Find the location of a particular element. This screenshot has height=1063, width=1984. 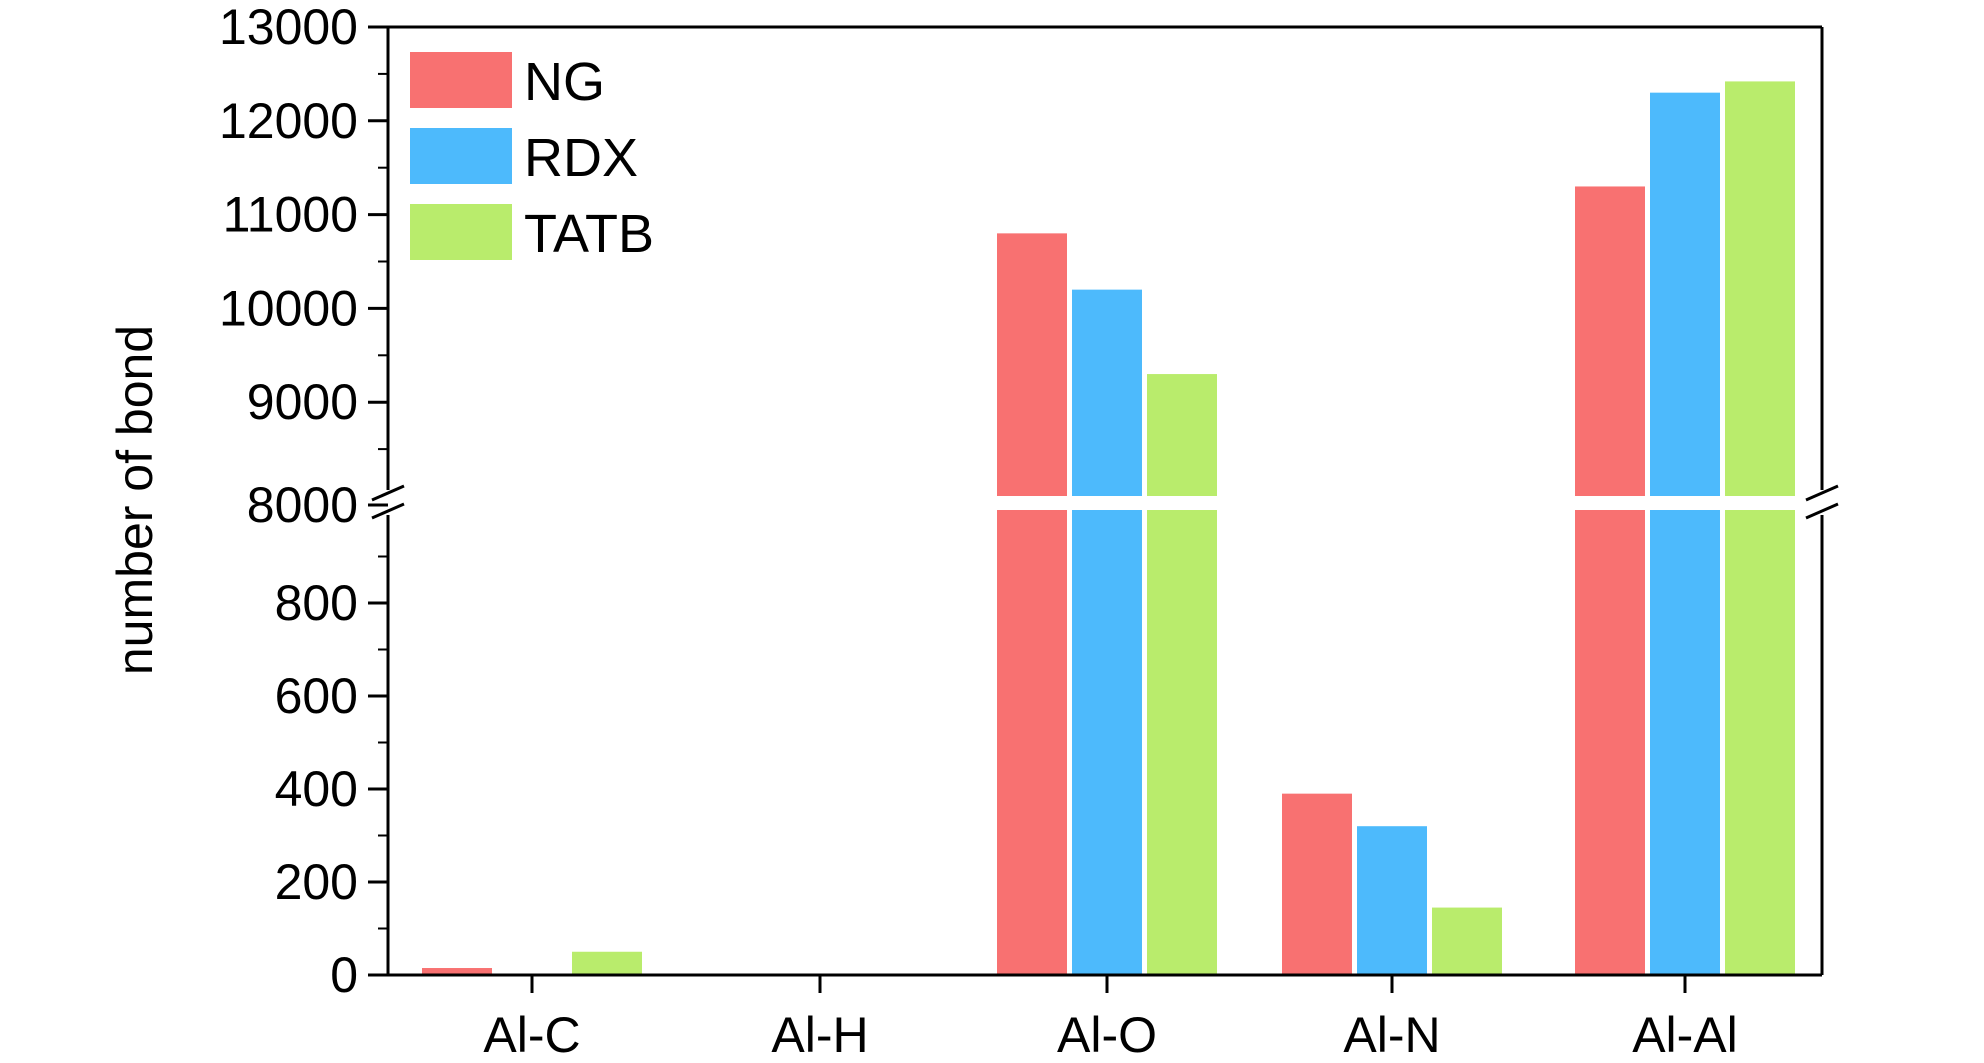

y-tick-label-12000: 12000 is located at coordinates (288, 121).